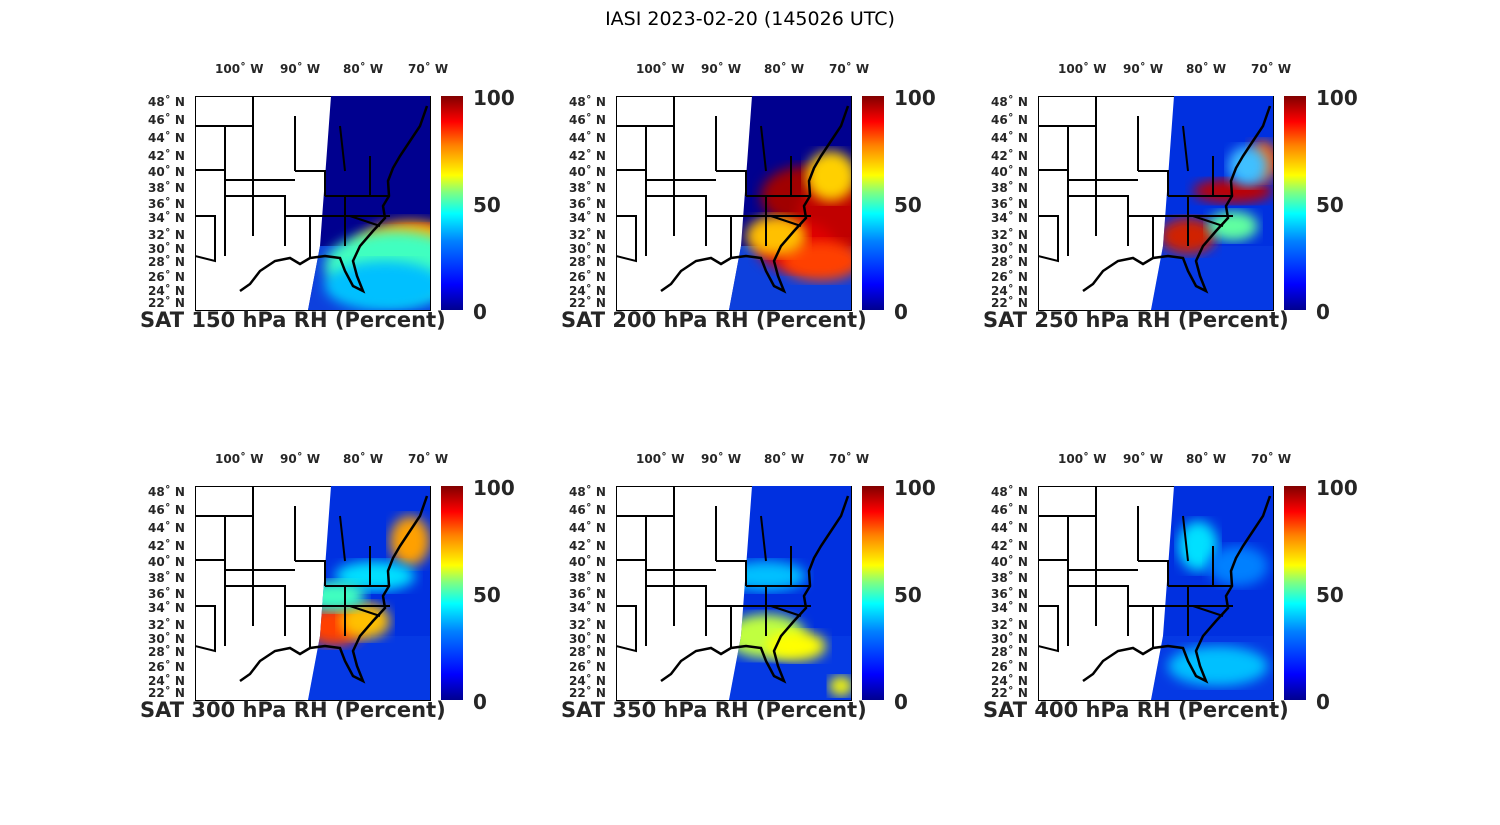 The height and width of the screenshot is (825, 1500). Describe the element at coordinates (750, 19) in the screenshot. I see `figure-title: IASI 2023-02-20 (145026 UTC)` at that location.